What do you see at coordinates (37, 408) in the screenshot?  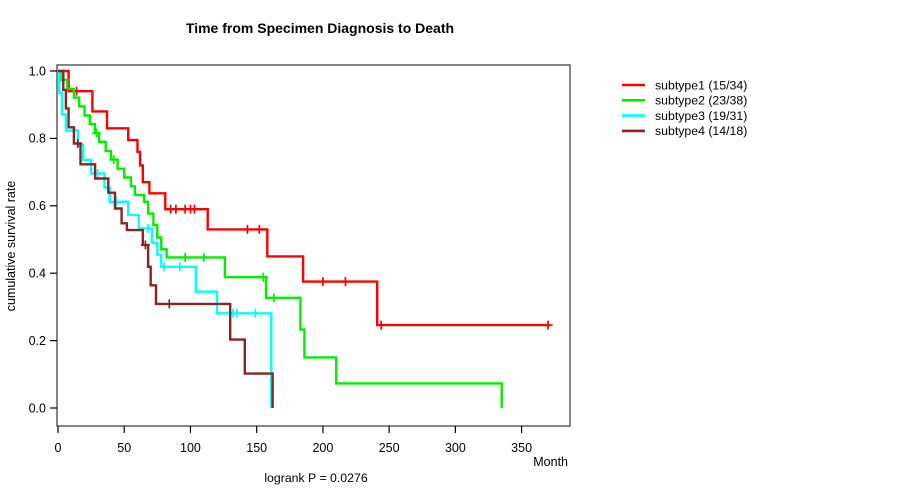 I see `y-tick-label: 0.0` at bounding box center [37, 408].